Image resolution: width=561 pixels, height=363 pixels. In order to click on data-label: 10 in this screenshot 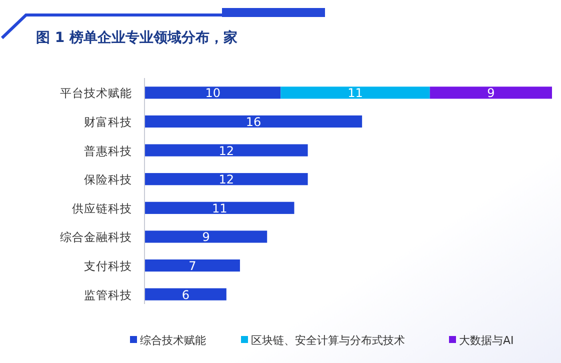, I will do `click(212, 93)`.